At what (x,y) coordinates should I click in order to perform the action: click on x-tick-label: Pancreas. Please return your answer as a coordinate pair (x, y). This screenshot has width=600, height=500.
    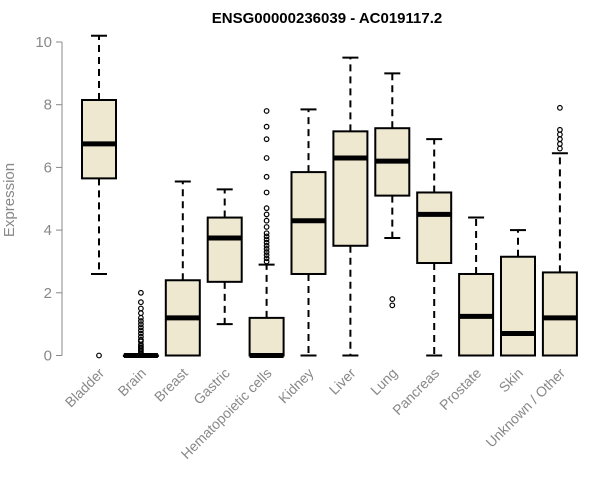
    Looking at the image, I should click on (415, 391).